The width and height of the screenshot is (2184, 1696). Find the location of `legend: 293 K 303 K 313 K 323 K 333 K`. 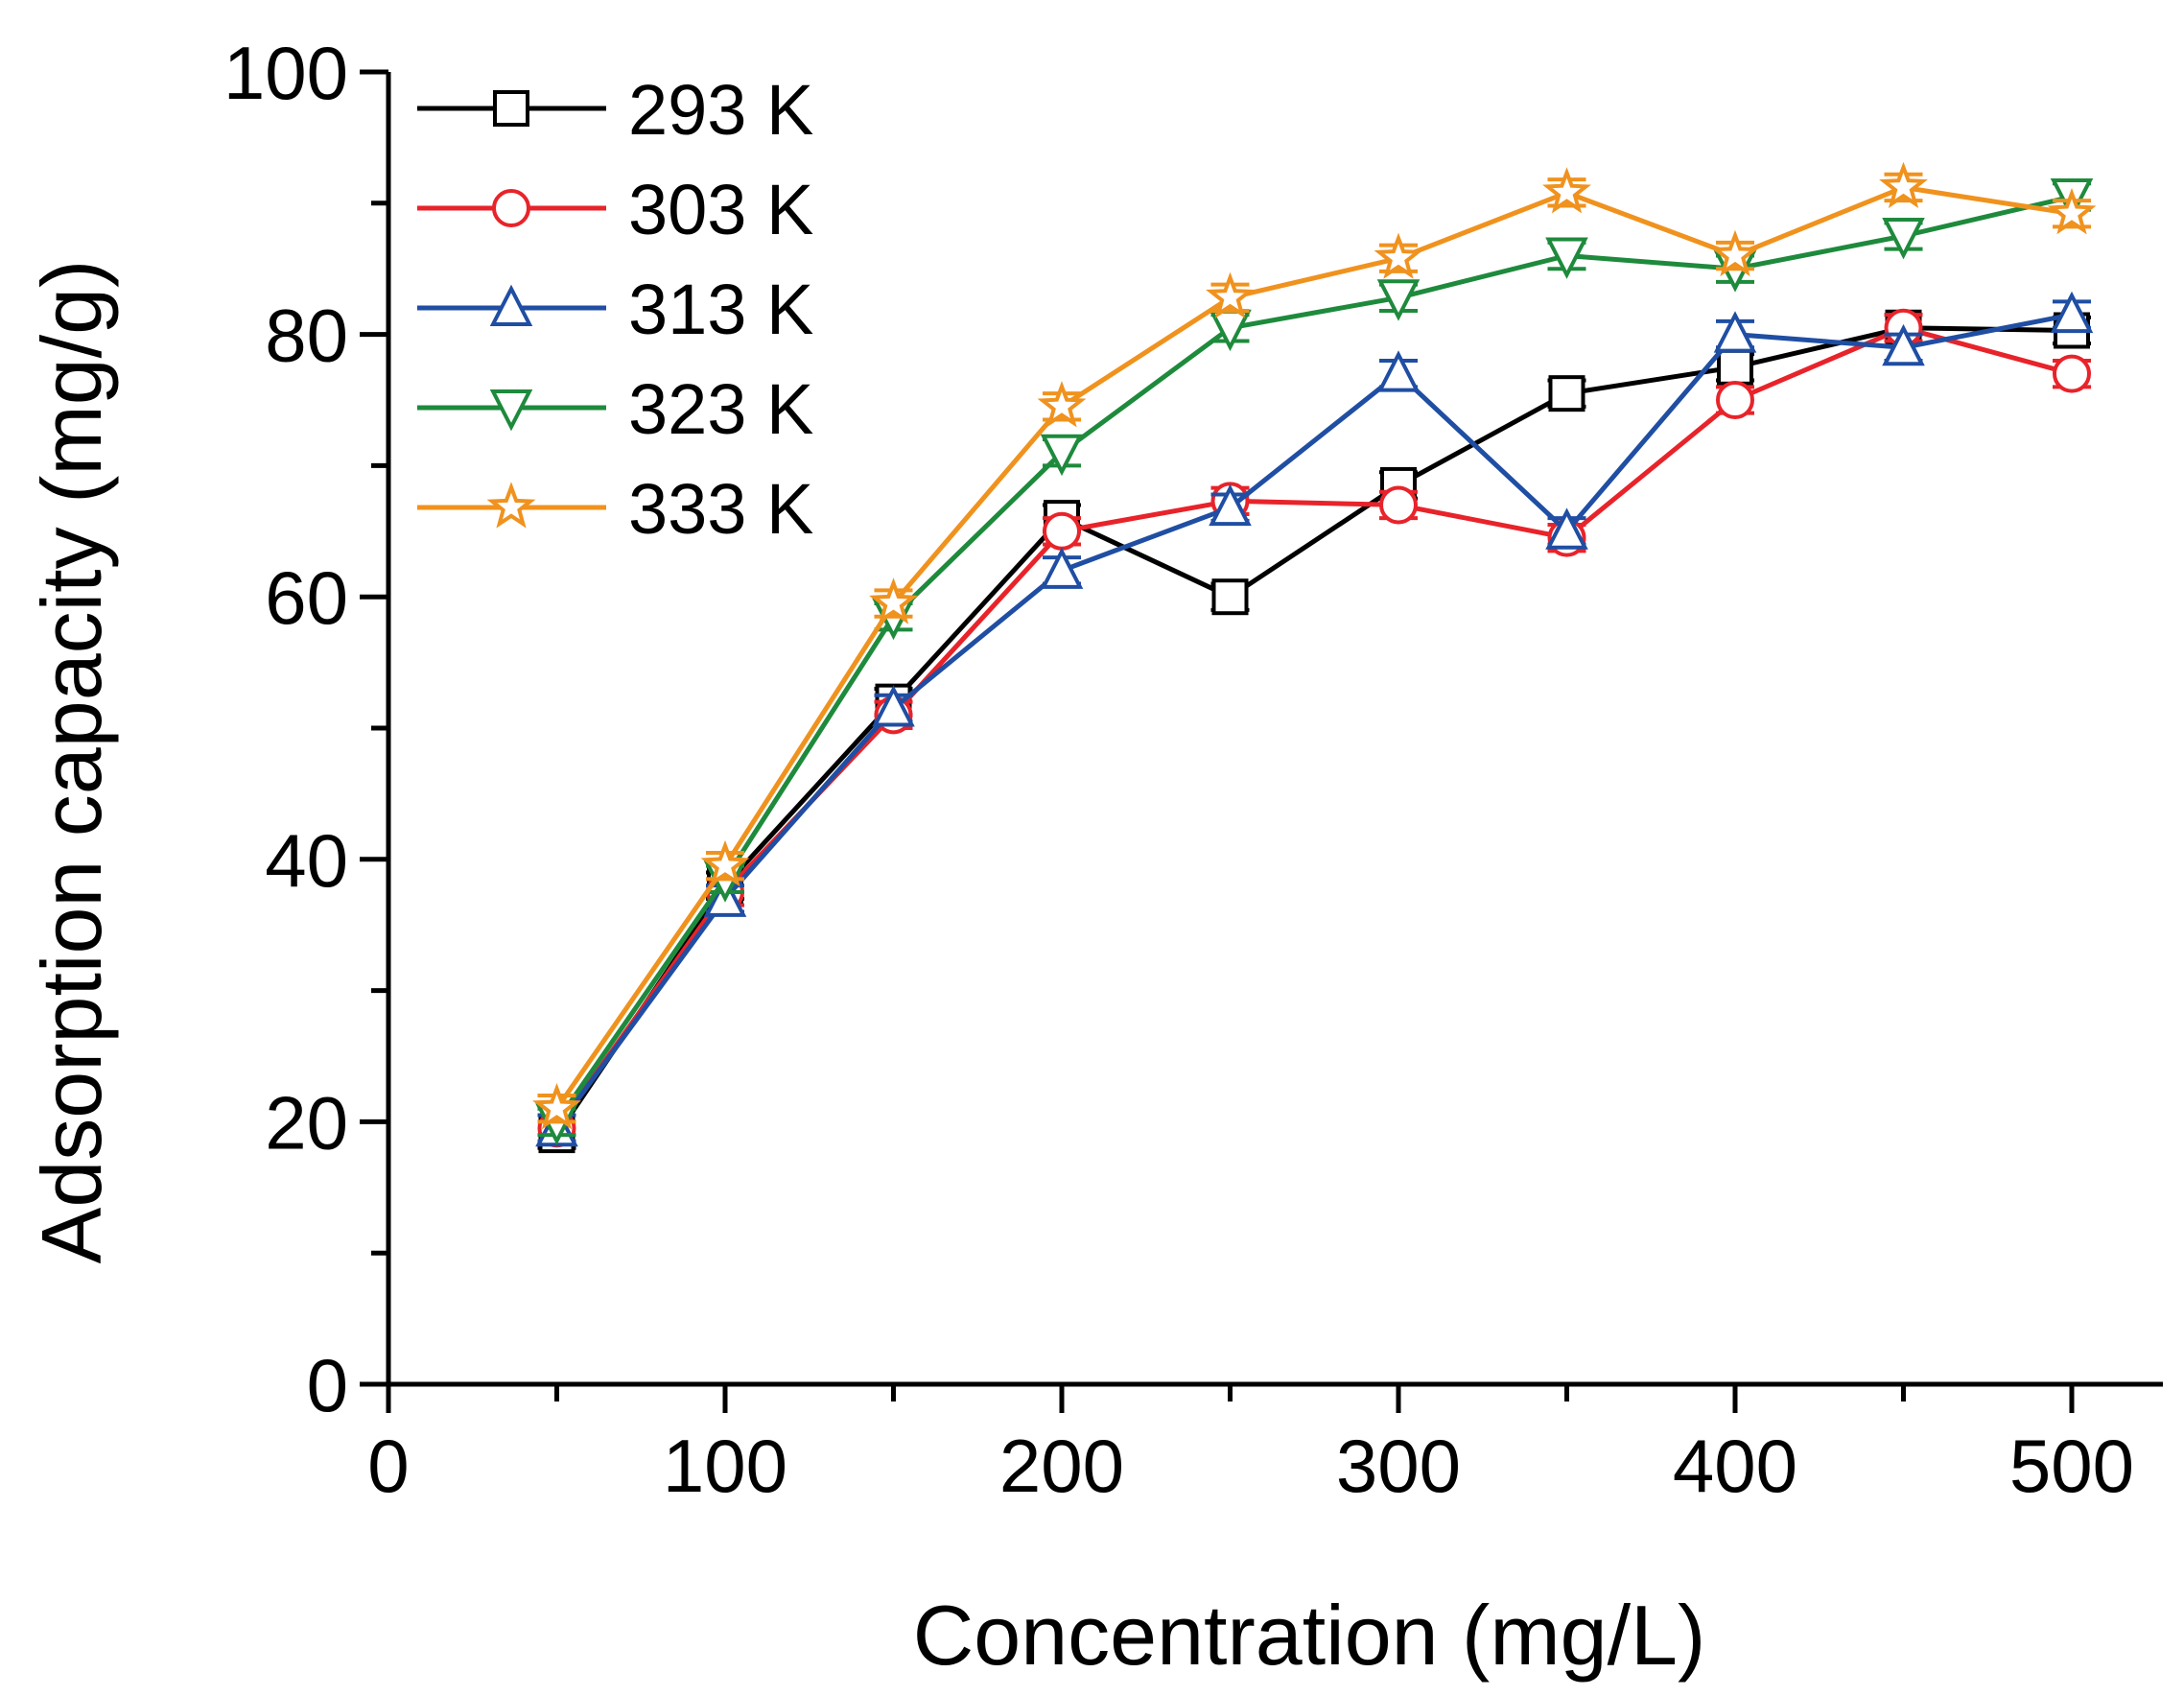

legend: 293 K 303 K 313 K 323 K 333 K is located at coordinates (615, 310).